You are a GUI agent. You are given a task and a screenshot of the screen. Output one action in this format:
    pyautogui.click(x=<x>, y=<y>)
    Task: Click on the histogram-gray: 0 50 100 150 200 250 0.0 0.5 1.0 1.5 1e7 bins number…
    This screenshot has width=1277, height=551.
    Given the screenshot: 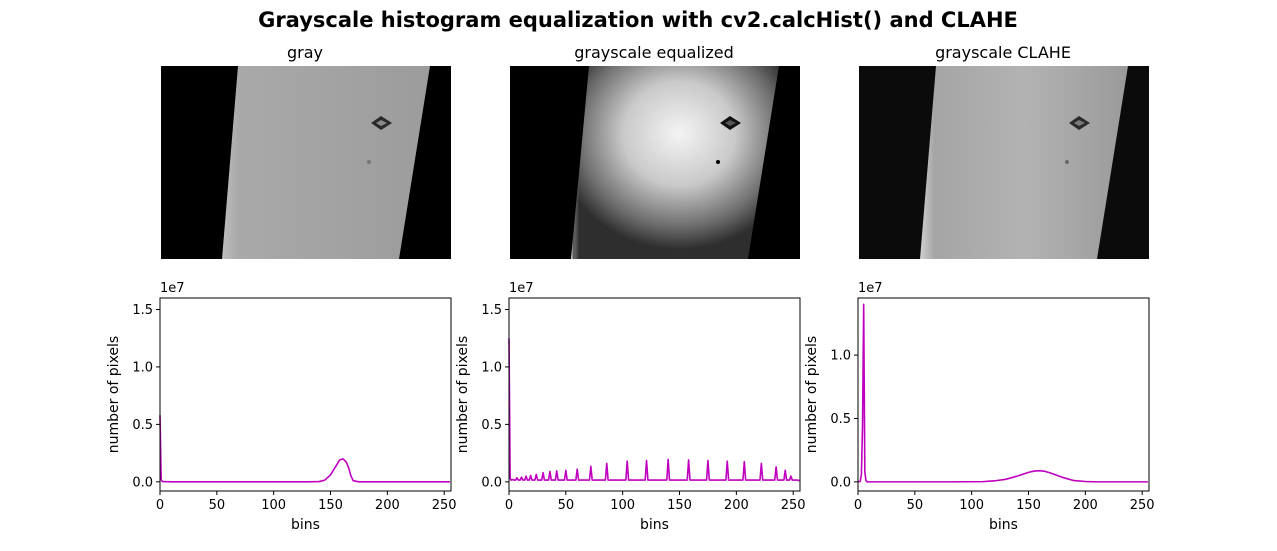 What is the action you would take?
    pyautogui.click(x=281, y=407)
    